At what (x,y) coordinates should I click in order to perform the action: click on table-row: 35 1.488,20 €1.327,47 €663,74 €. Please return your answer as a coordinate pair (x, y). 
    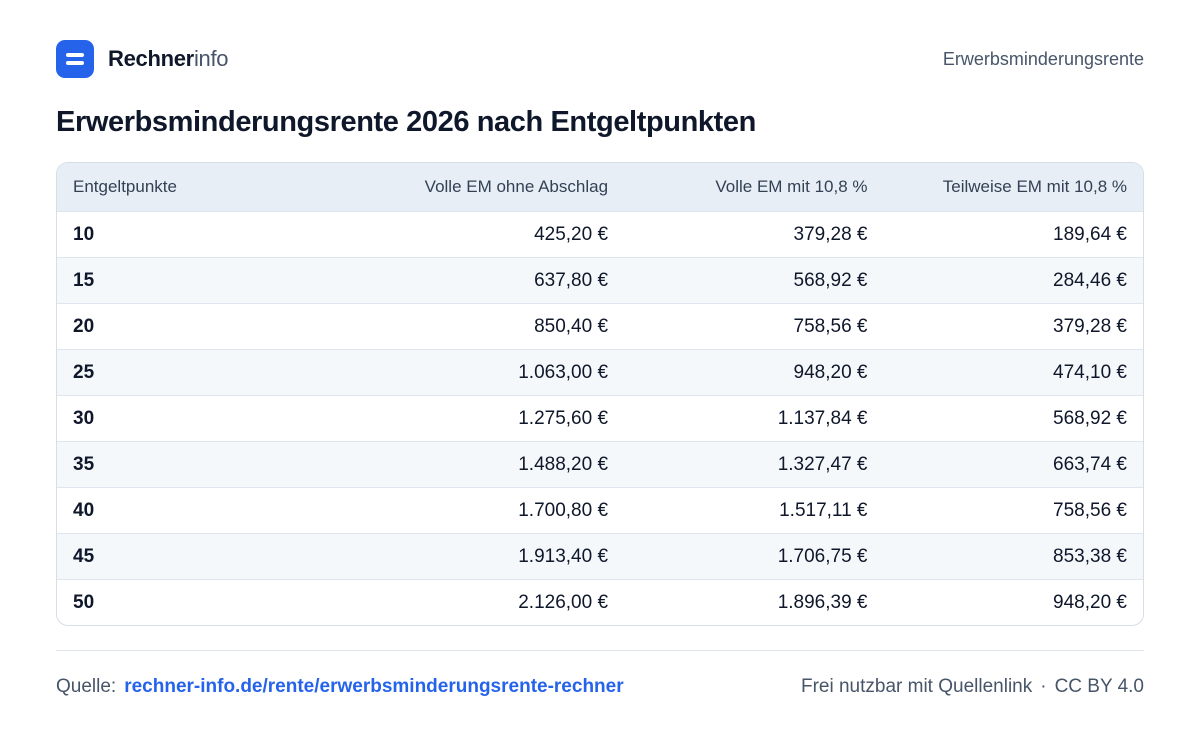
    Looking at the image, I should click on (600, 464).